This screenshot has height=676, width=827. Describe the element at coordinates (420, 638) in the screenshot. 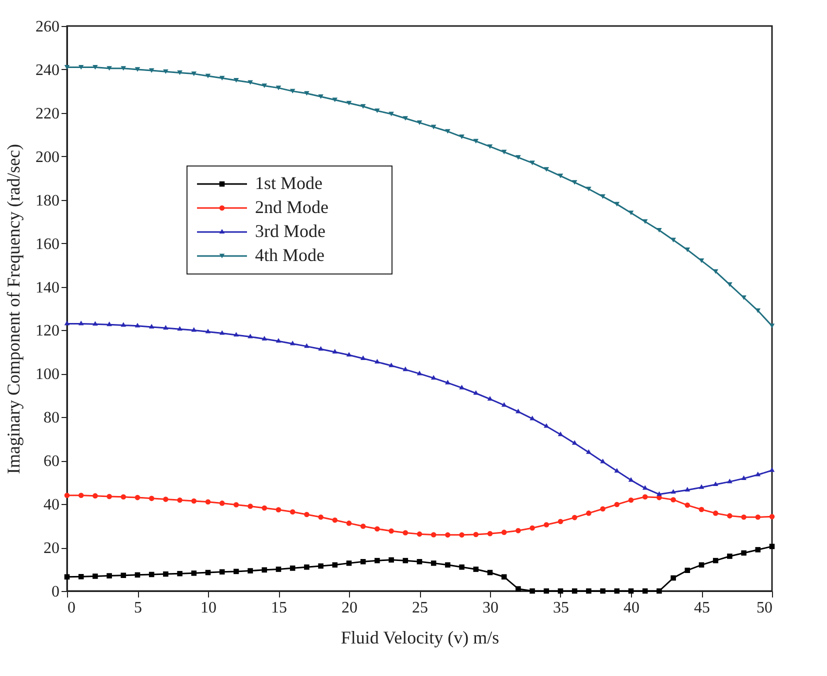

I see `x-axis-title: Fluid Velocity (v) m/s` at that location.